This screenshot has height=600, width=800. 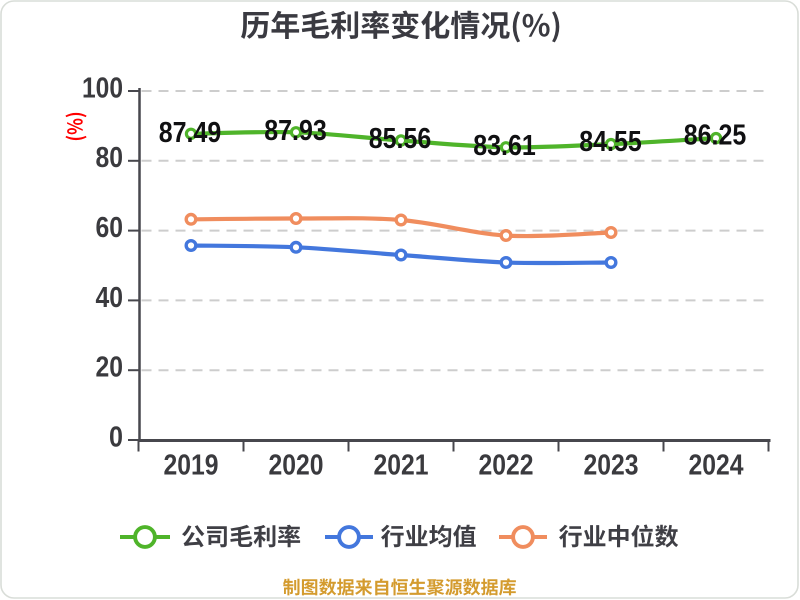 What do you see at coordinates (504, 146) in the screenshot?
I see `svg-text: 83.61` at bounding box center [504, 146].